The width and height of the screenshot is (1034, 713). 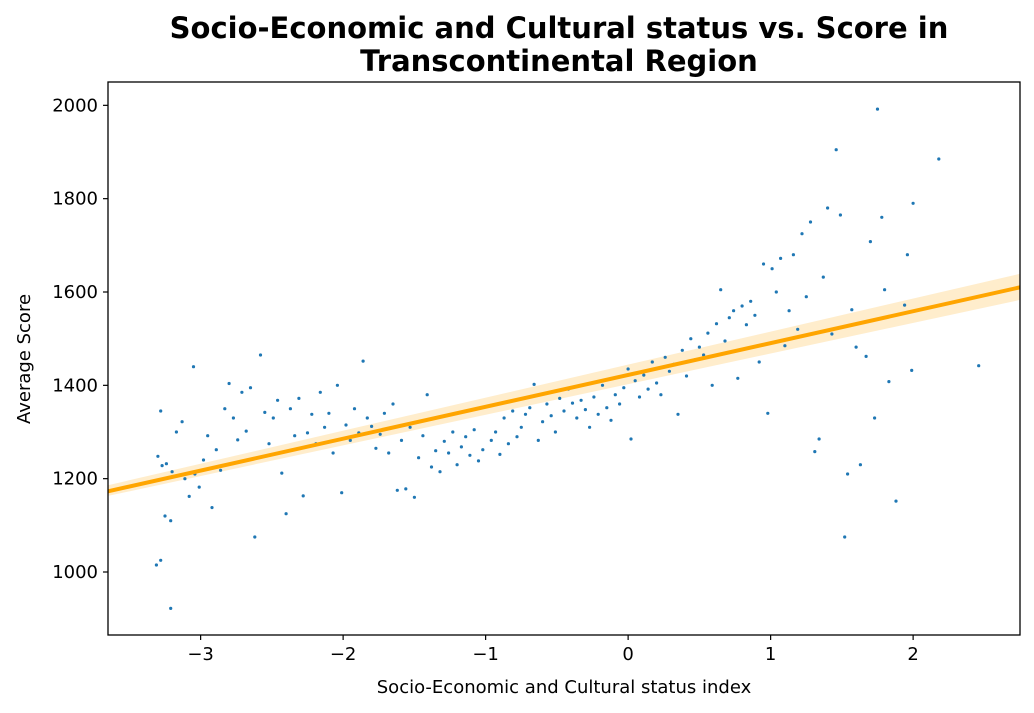 I want to click on x-tick-label: −2, so click(x=343, y=654).